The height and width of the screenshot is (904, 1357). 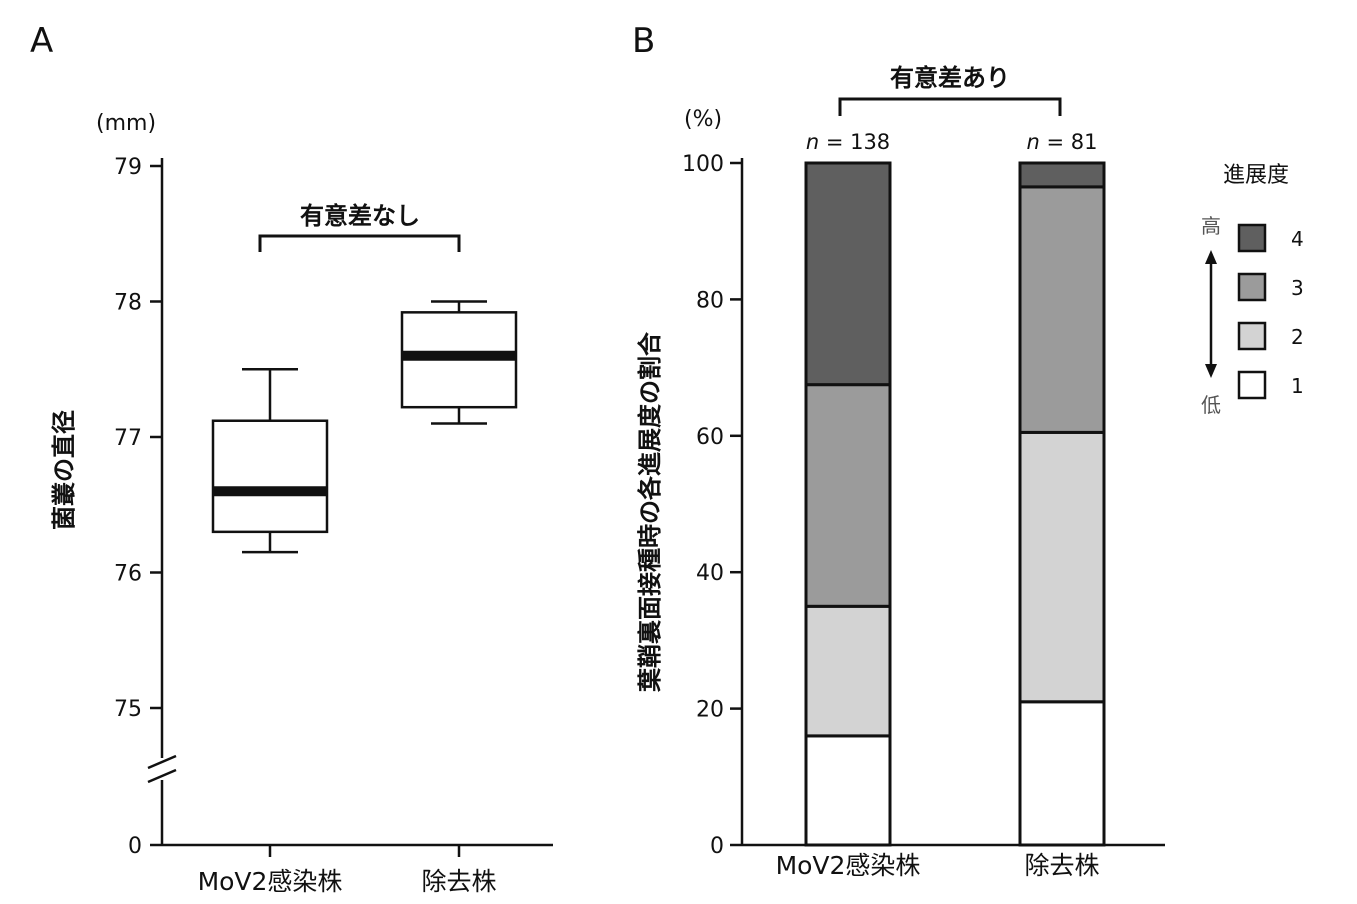 I want to click on panel-a-letter: A, so click(x=41, y=41).